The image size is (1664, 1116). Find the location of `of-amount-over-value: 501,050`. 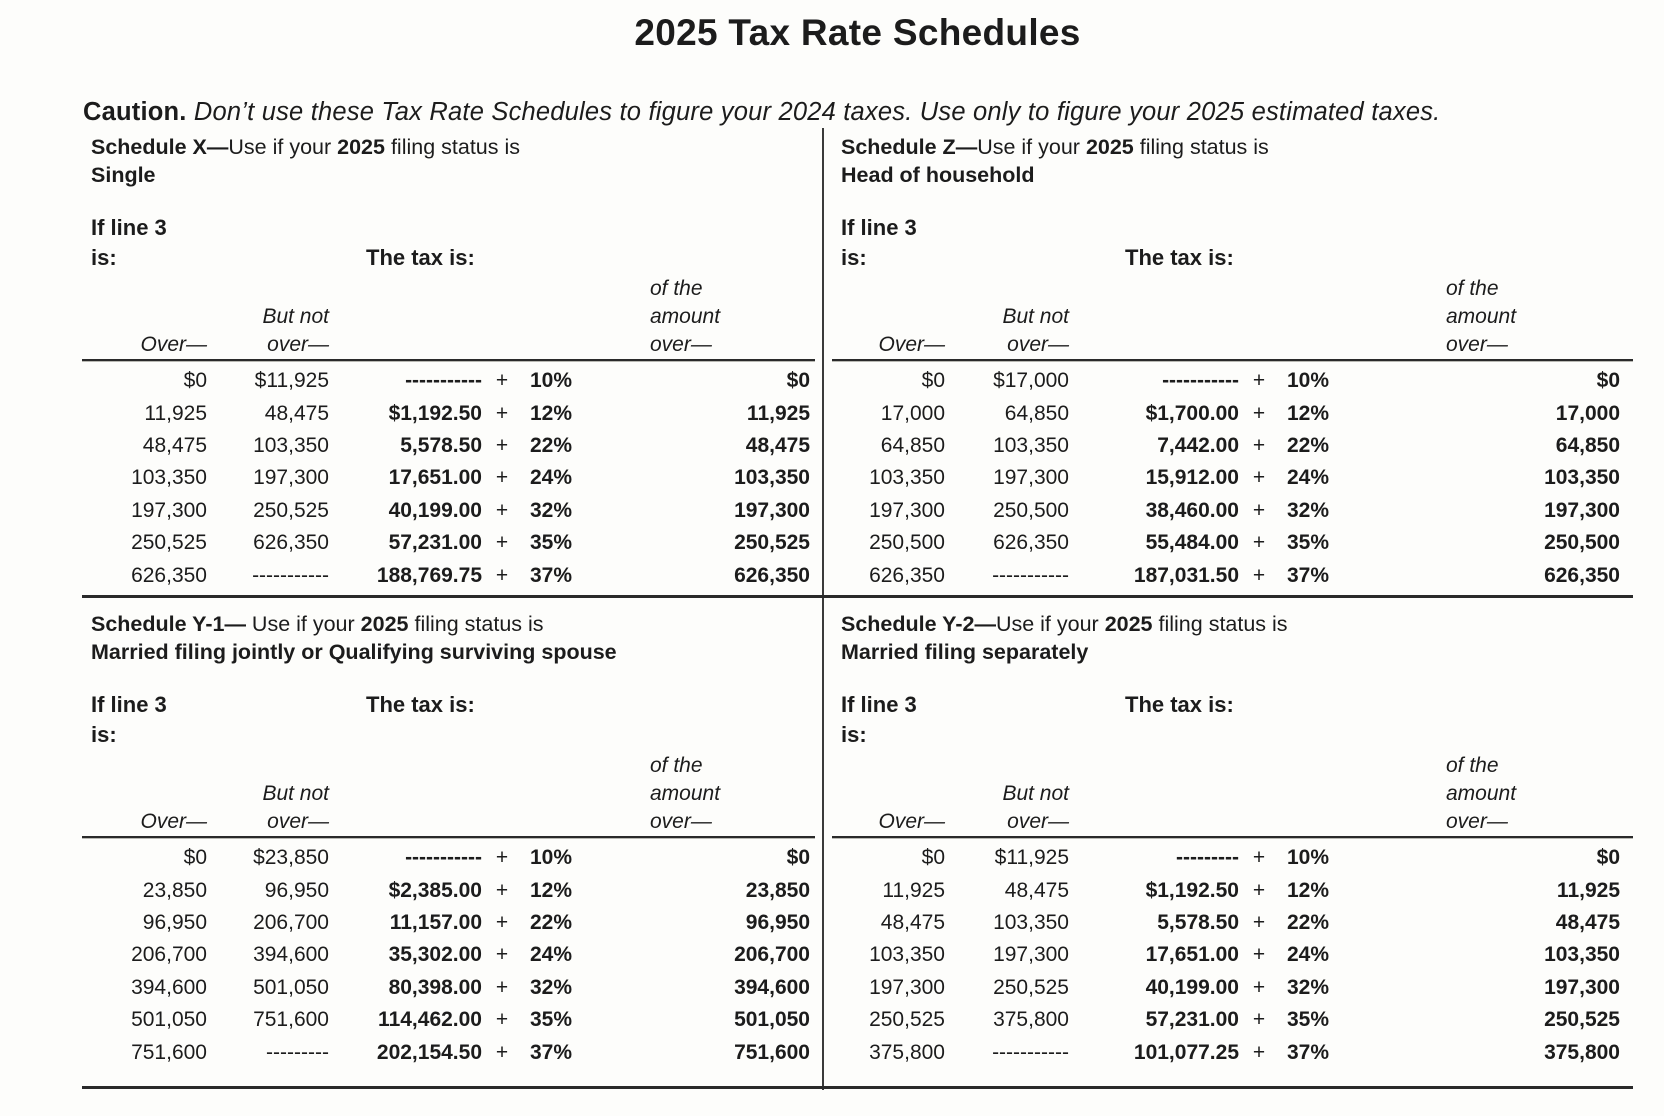

of-amount-over-value: 501,050 is located at coordinates (772, 1020).